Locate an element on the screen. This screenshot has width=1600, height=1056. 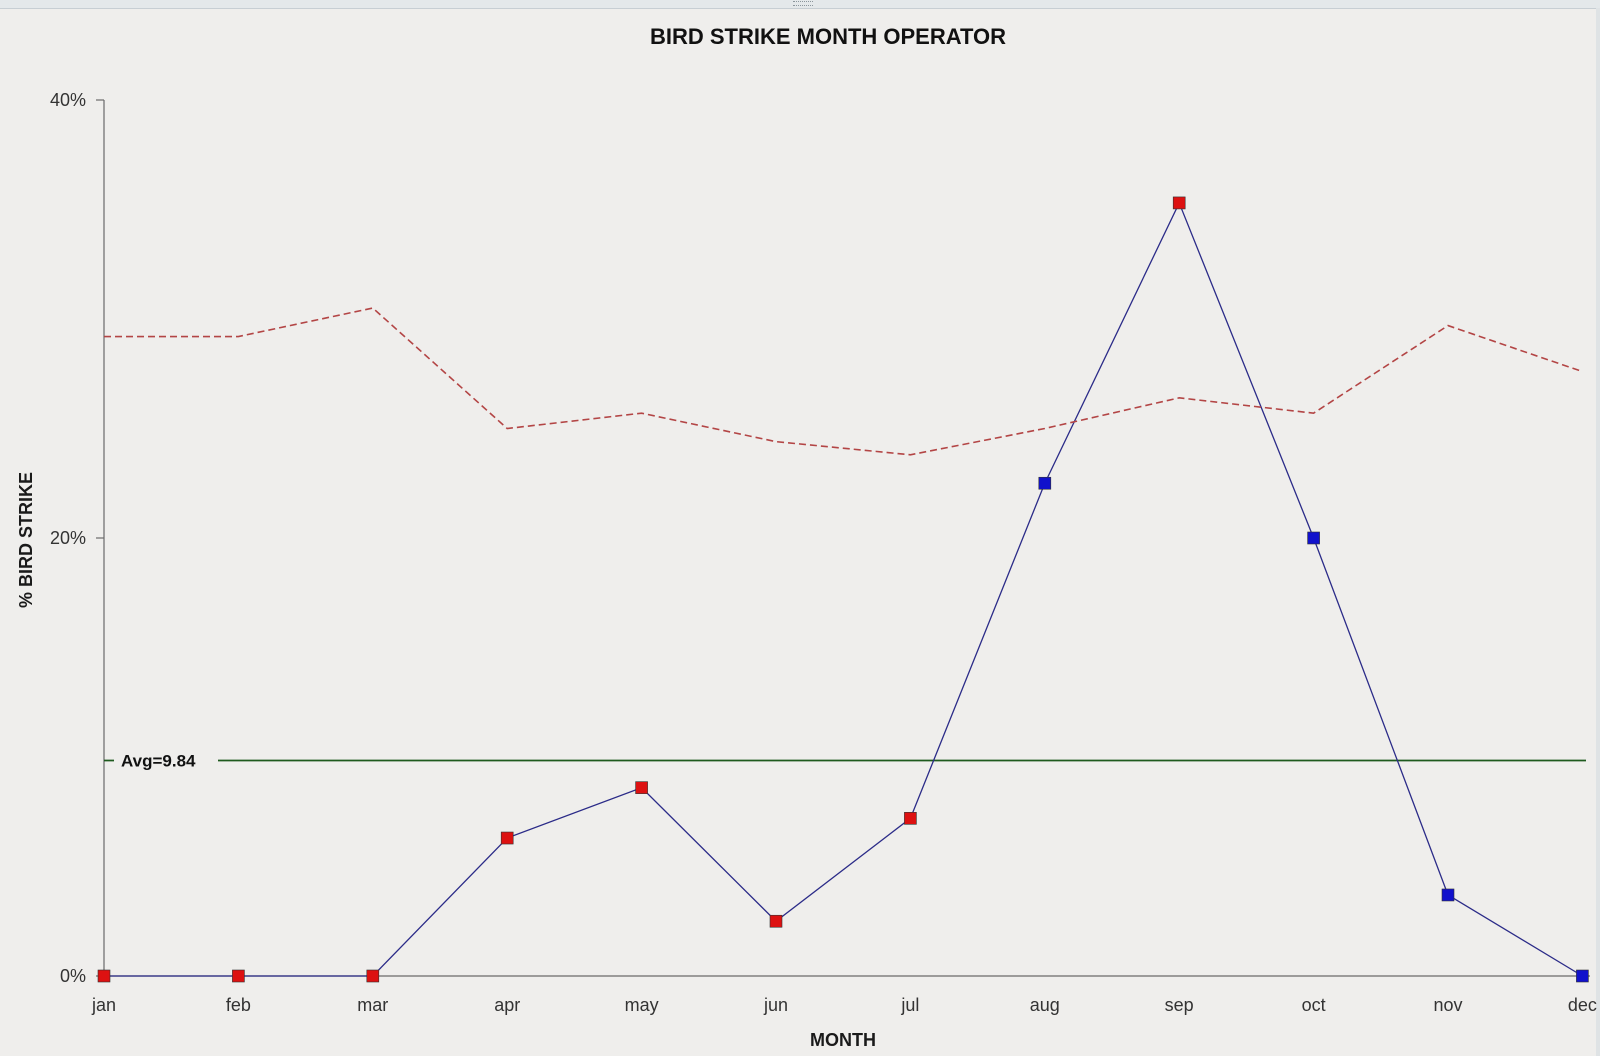
x-tick-label: may is located at coordinates (642, 1005).